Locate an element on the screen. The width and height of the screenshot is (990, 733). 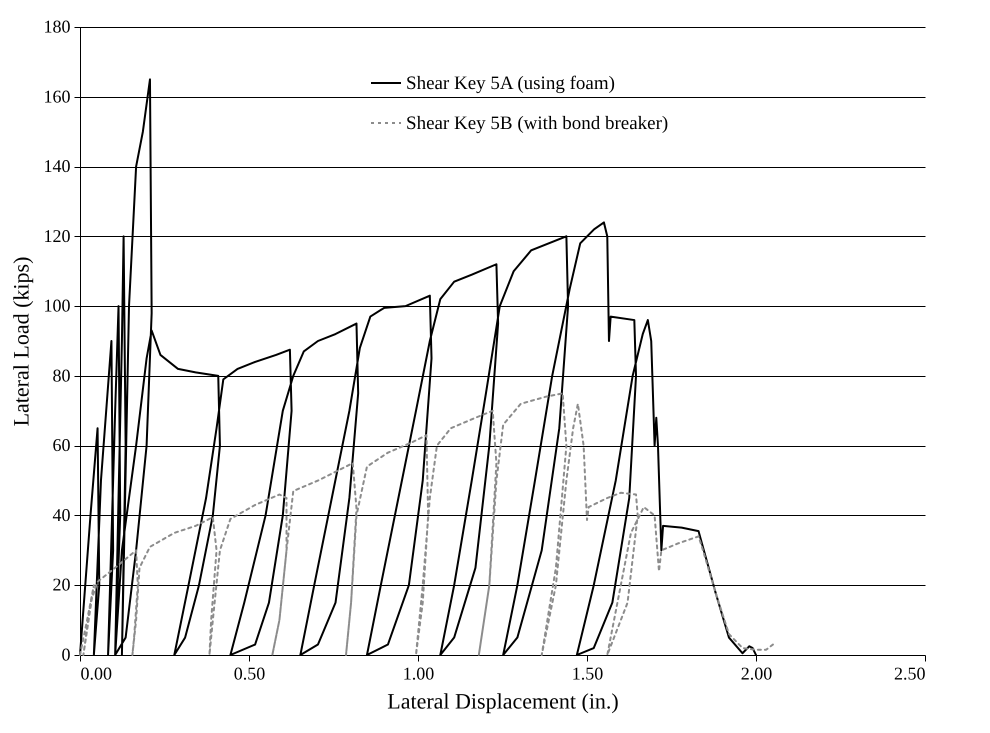
legend-label: Shear Key 5B (with bond breaker) is located at coordinates (537, 123).